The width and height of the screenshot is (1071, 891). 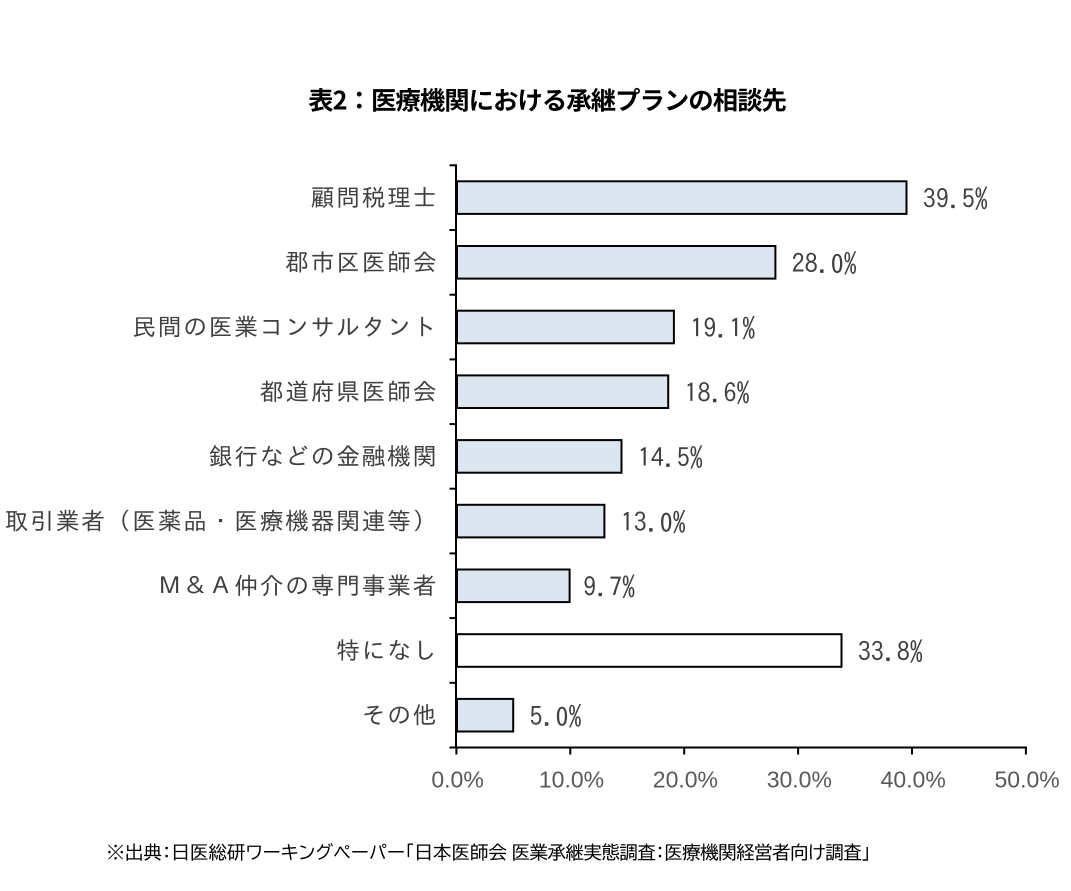 What do you see at coordinates (571, 780) in the screenshot?
I see `svg-text: 10.0%` at bounding box center [571, 780].